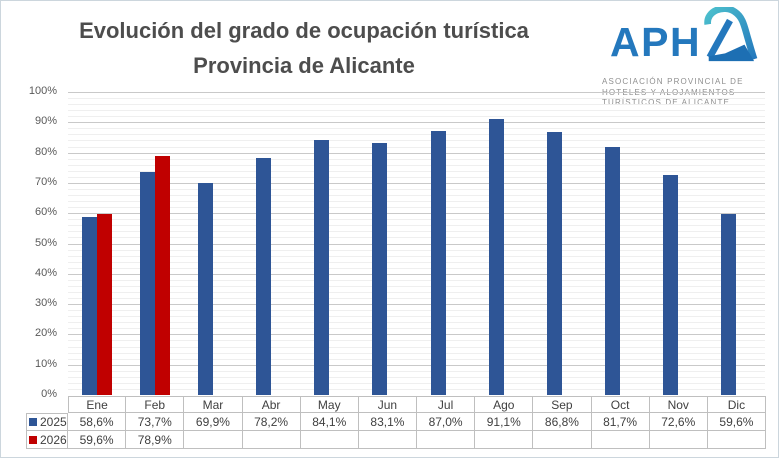 Image resolution: width=779 pixels, height=458 pixels. I want to click on bar-2026-ene, so click(104, 304).